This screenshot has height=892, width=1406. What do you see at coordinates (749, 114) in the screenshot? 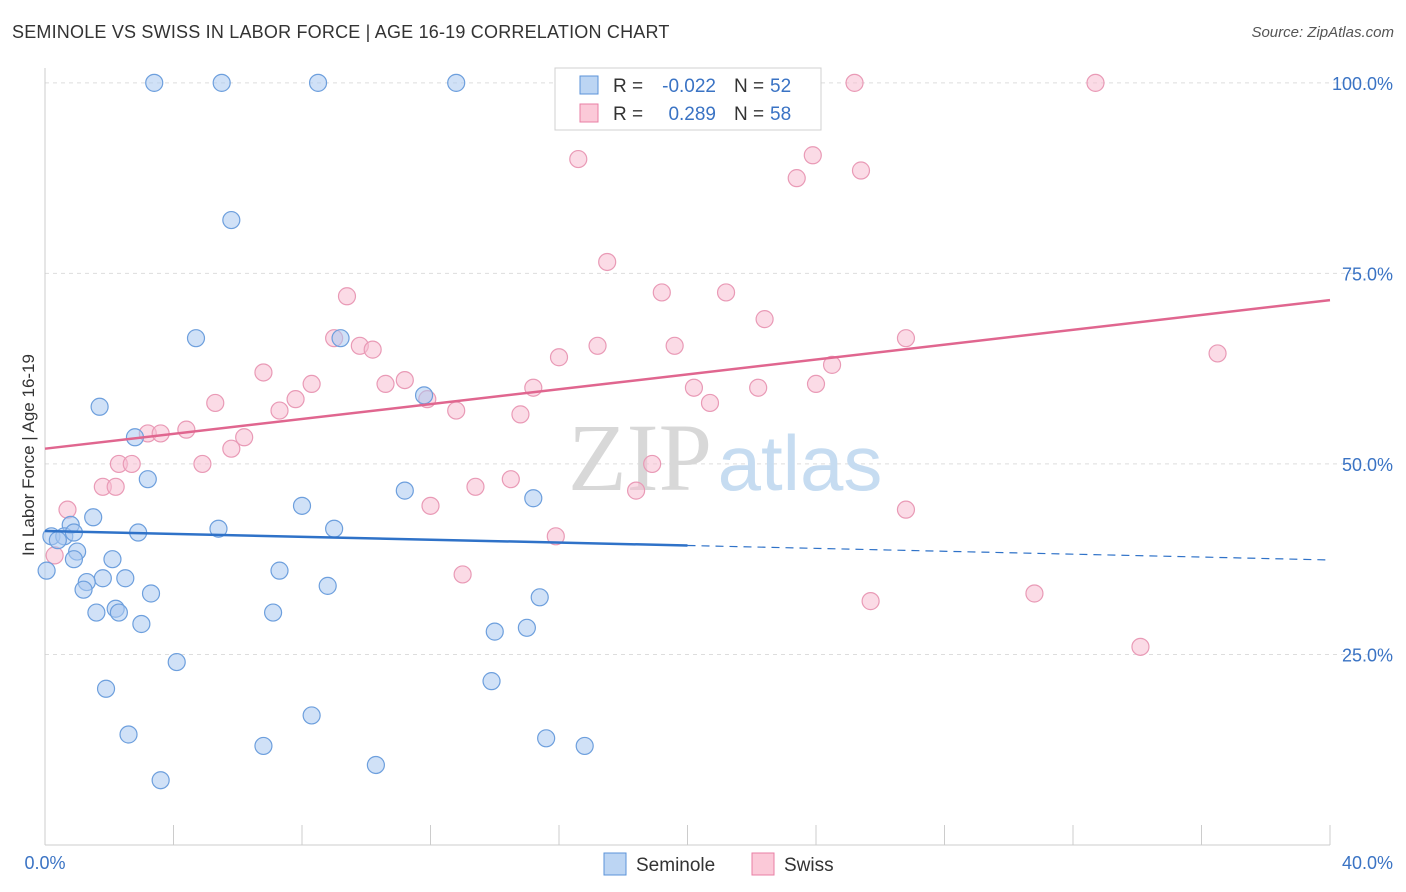
I see `stats-swiss-n-label: N =` at bounding box center [749, 114].